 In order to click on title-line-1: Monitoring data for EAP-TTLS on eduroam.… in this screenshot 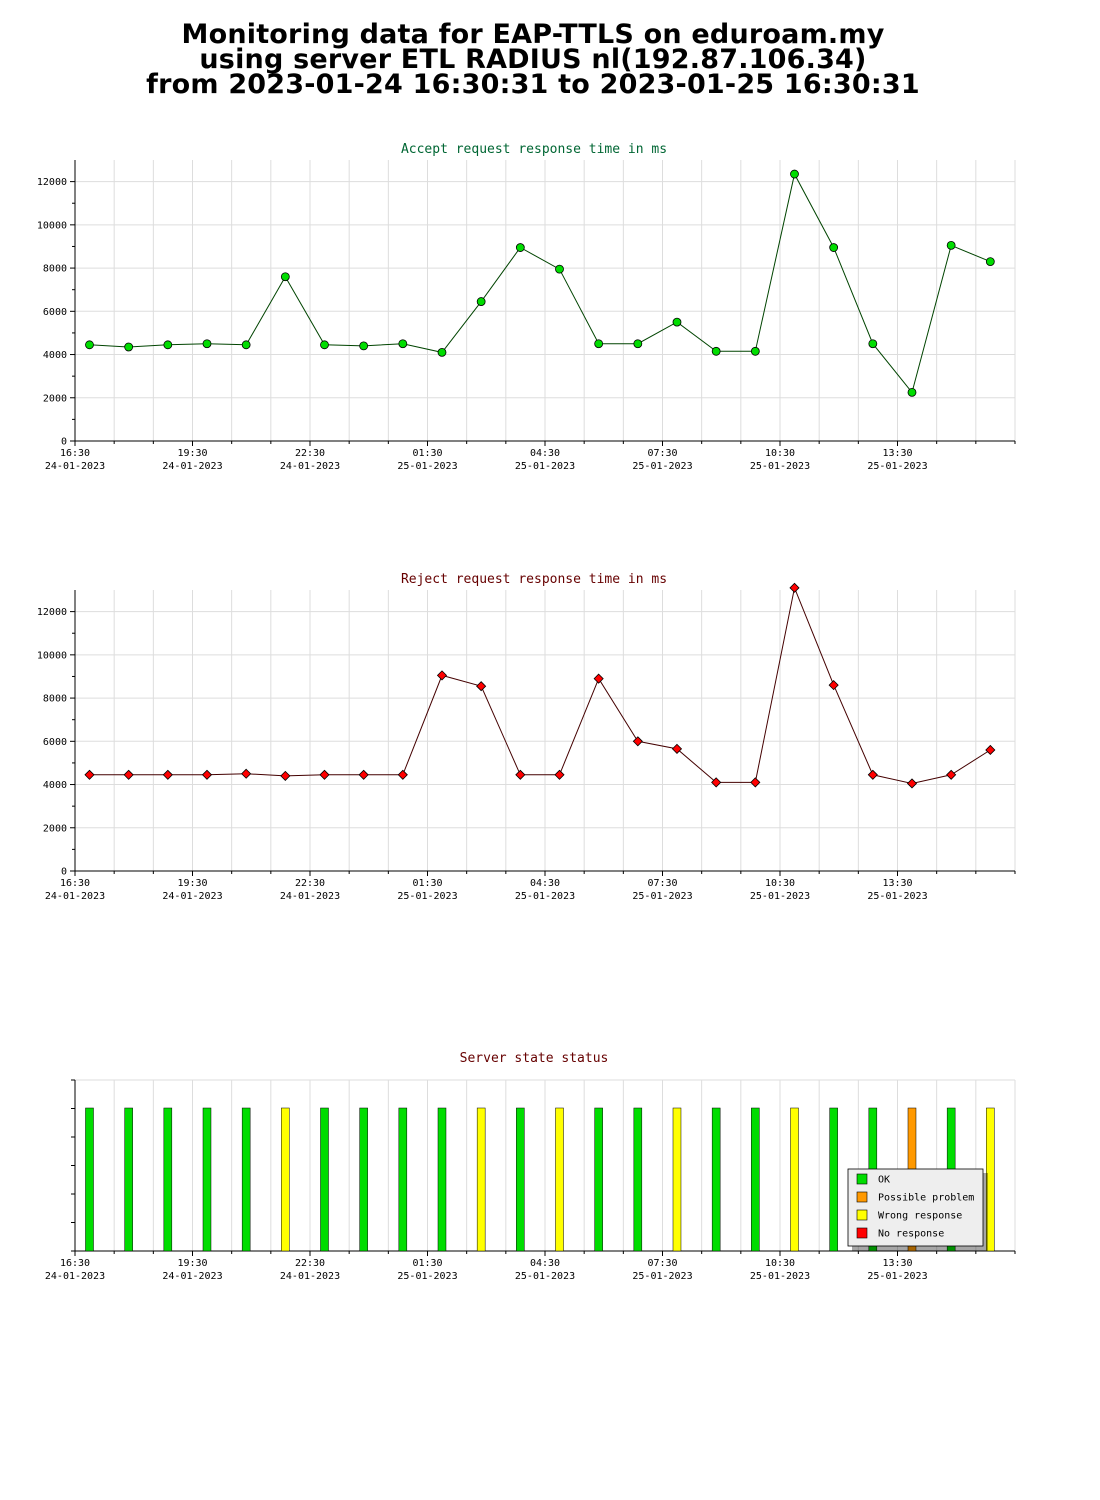, I will do `click(533, 34)`.